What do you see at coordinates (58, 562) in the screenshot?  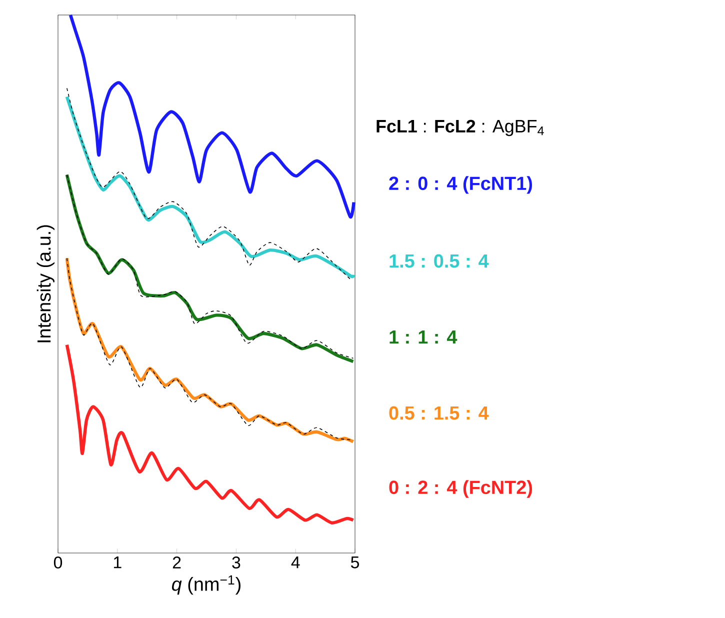 I see `x-tick-label: 0` at bounding box center [58, 562].